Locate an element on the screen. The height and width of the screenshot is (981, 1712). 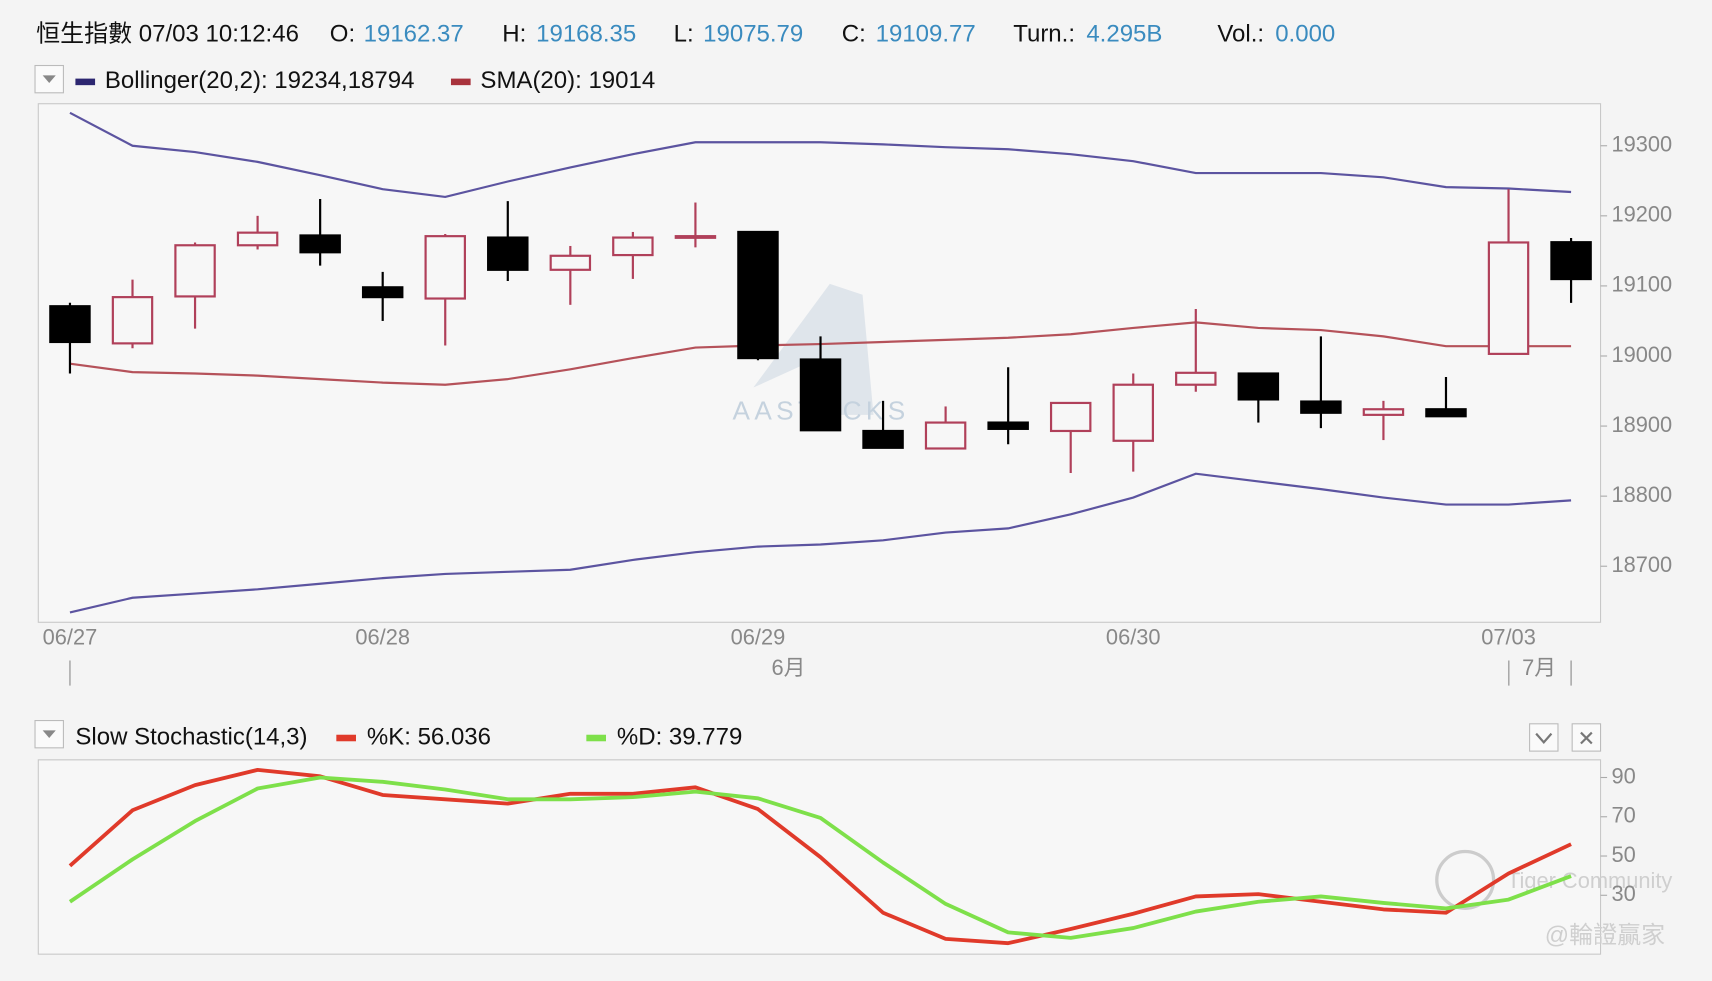
header-title: 恒生指數 07/03 10:12:46 is located at coordinates (167, 33).